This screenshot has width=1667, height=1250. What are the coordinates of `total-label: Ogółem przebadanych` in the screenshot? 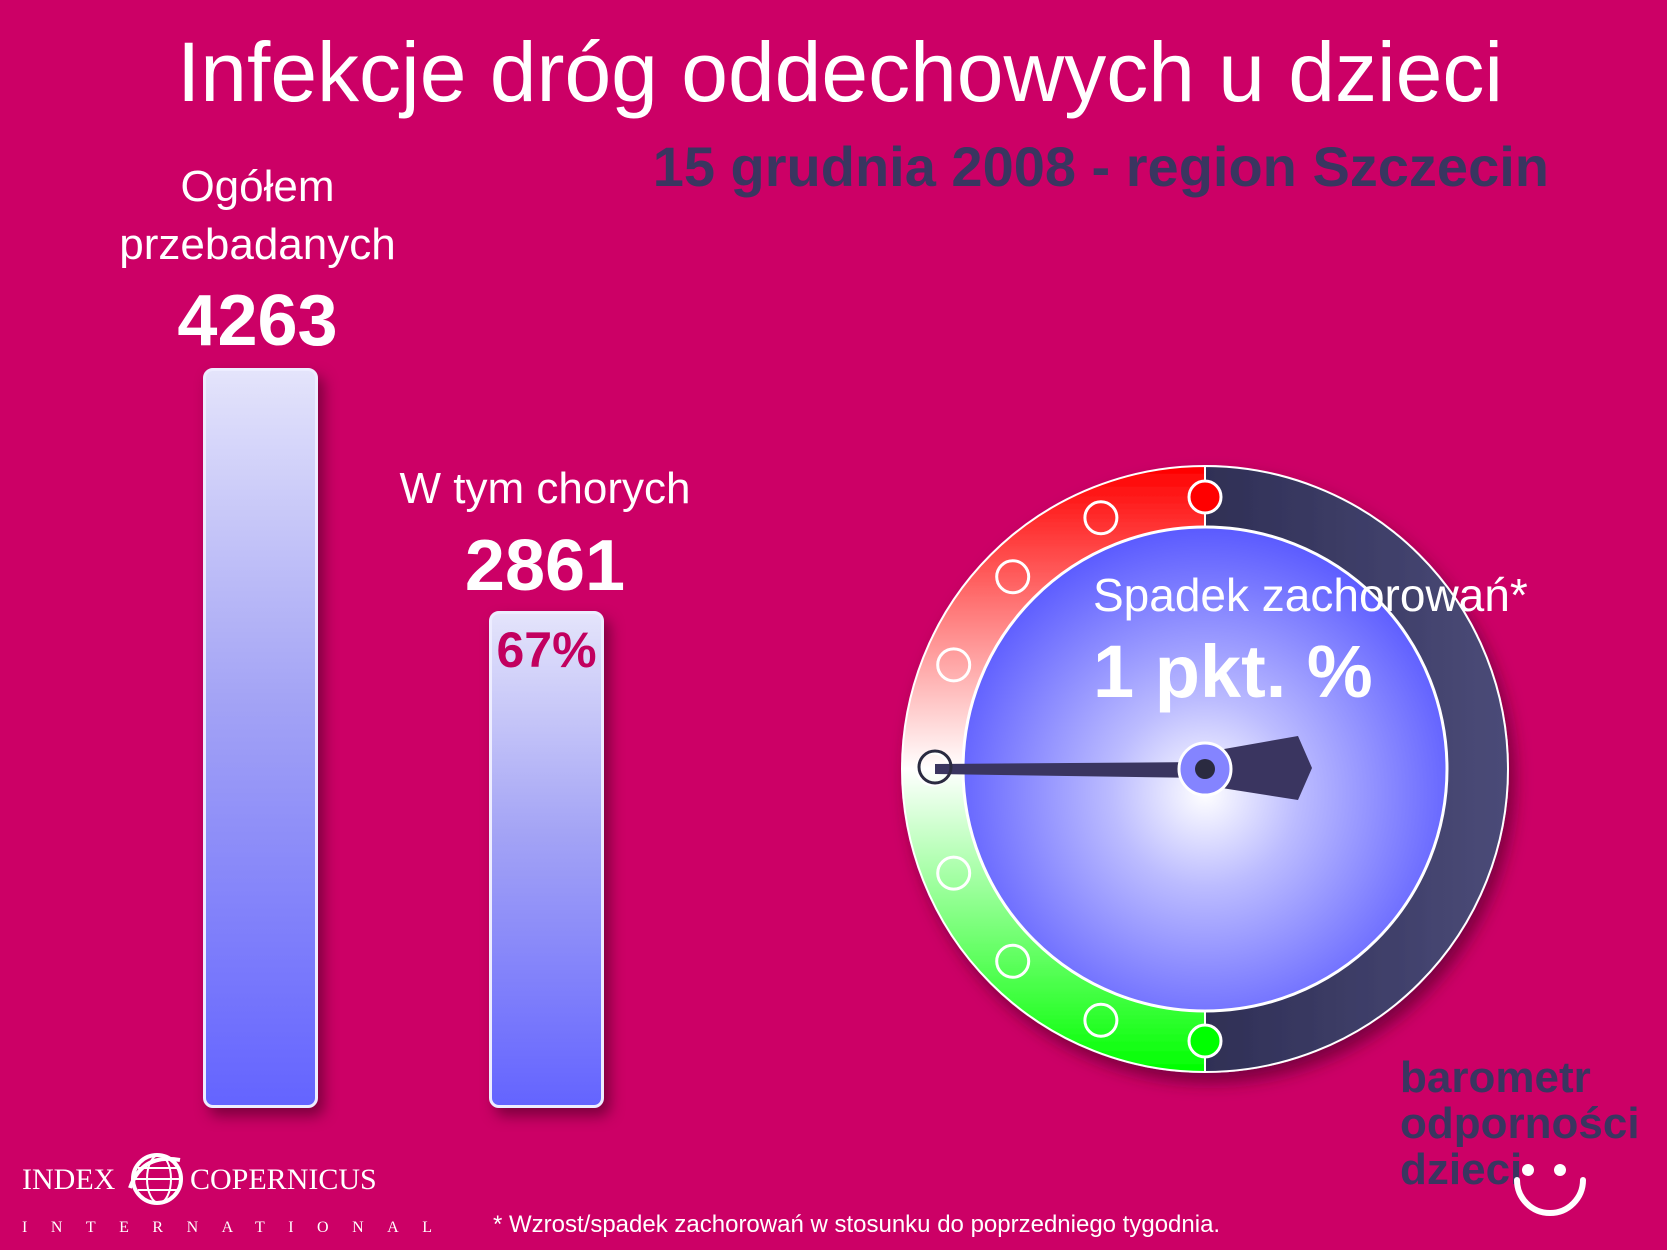 It's located at (257, 216).